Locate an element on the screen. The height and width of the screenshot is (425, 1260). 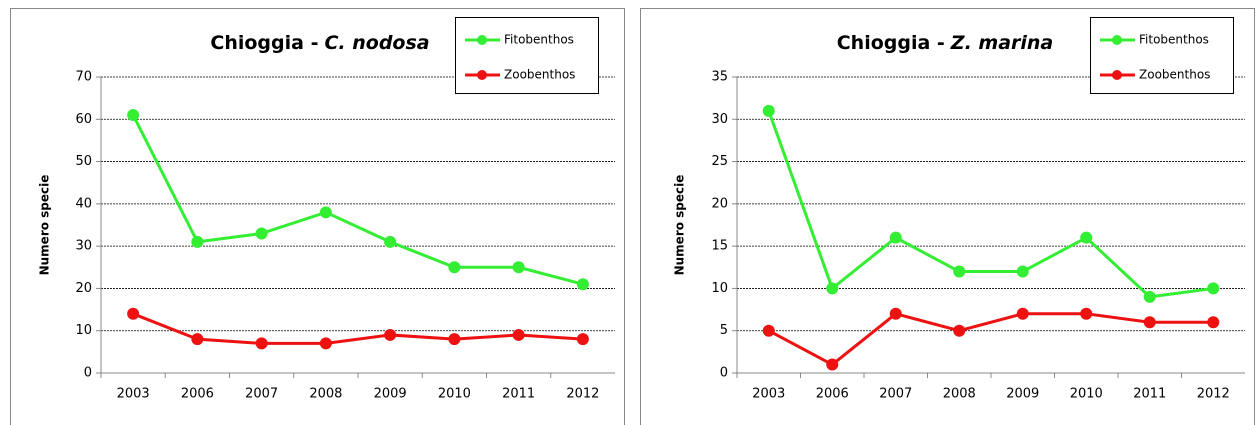
y-tick-label: 40 is located at coordinates (83, 203).